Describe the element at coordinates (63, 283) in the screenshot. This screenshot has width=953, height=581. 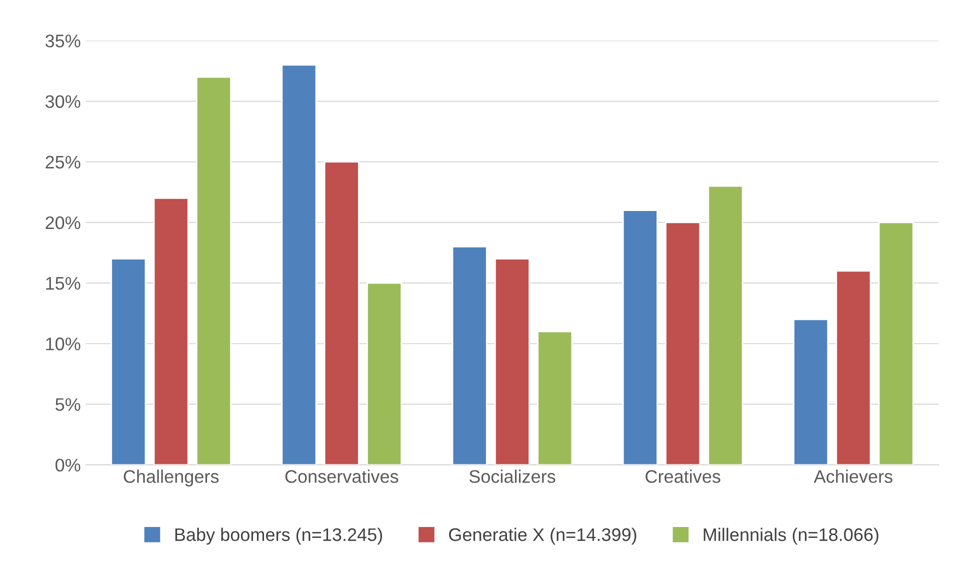
I see `y-tick-label: 15%` at that location.